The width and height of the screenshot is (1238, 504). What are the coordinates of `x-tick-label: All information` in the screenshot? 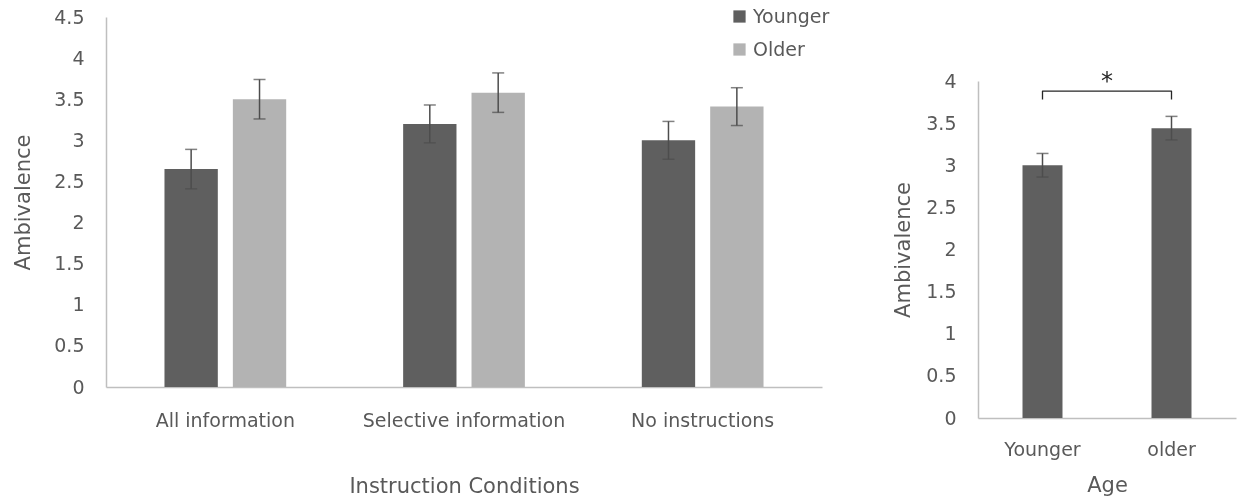 It's located at (225, 419).